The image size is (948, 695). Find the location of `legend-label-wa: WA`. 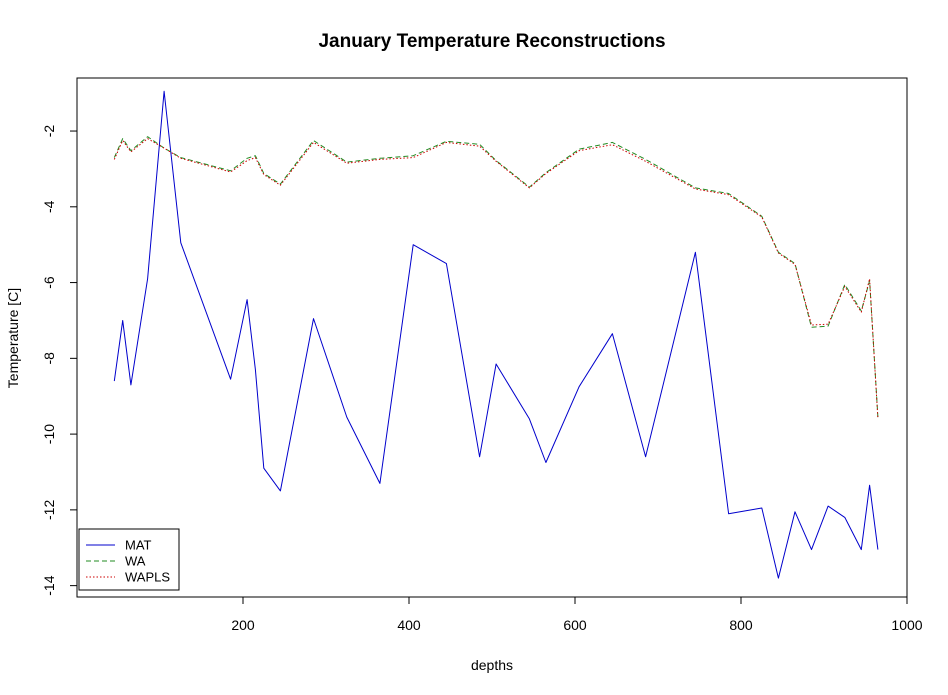

legend-label-wa: WA is located at coordinates (135, 561).